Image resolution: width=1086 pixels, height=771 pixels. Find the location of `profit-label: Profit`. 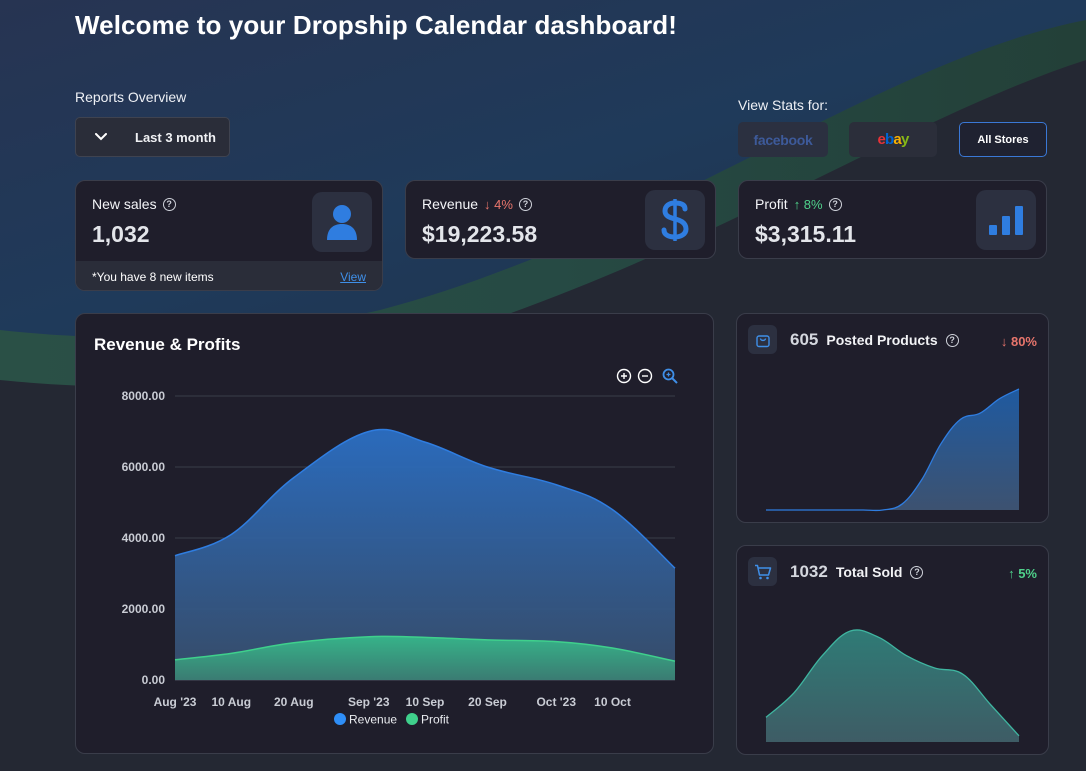

profit-label: Profit is located at coordinates (771, 204).